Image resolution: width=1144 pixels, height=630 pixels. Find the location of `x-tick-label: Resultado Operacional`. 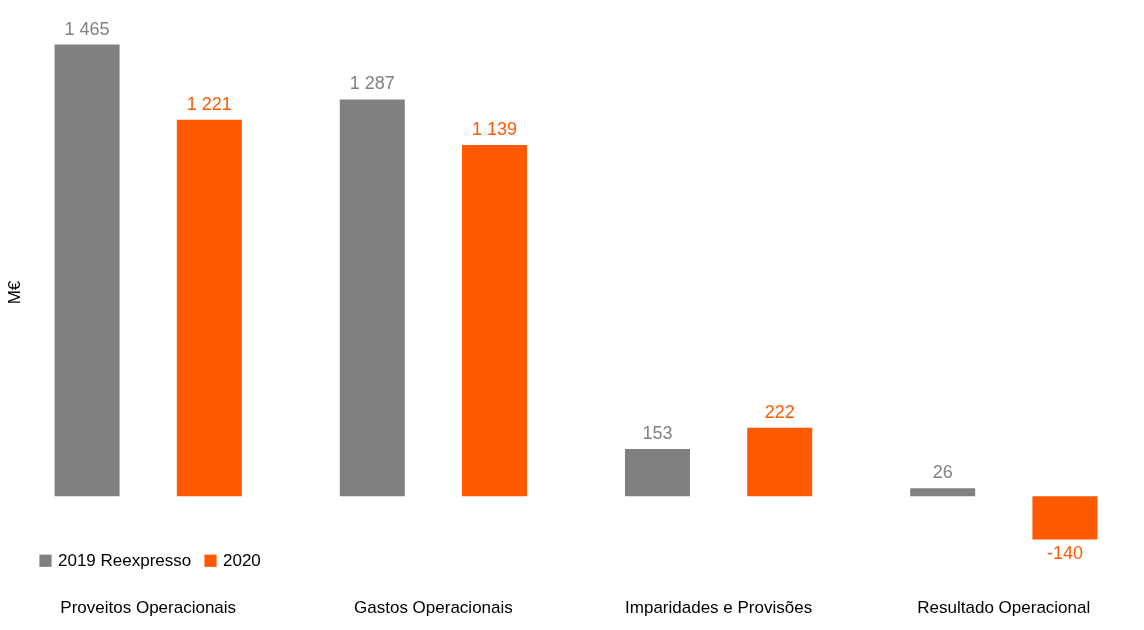

x-tick-label: Resultado Operacional is located at coordinates (1004, 607).